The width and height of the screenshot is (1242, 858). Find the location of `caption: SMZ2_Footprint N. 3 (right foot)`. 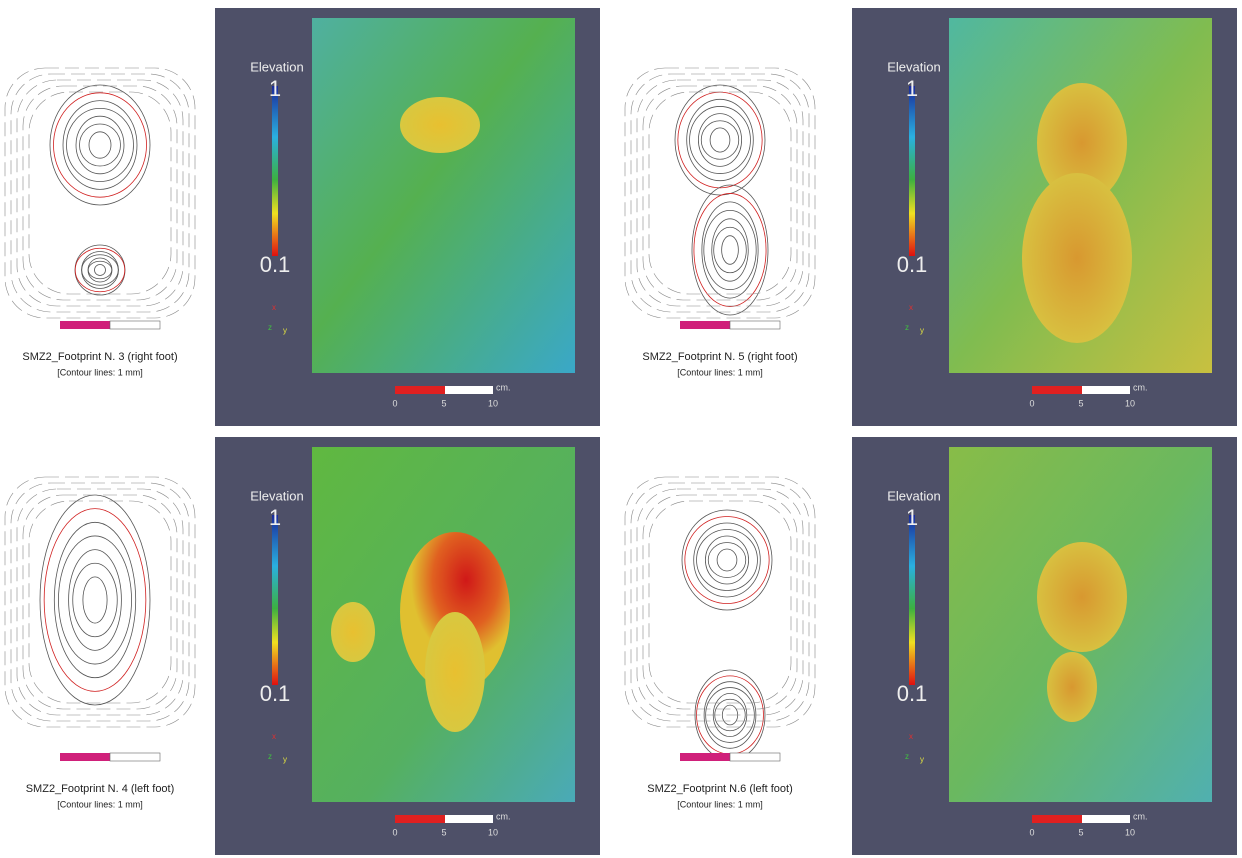

caption: SMZ2_Footprint N. 3 (right foot) is located at coordinates (99, 357).